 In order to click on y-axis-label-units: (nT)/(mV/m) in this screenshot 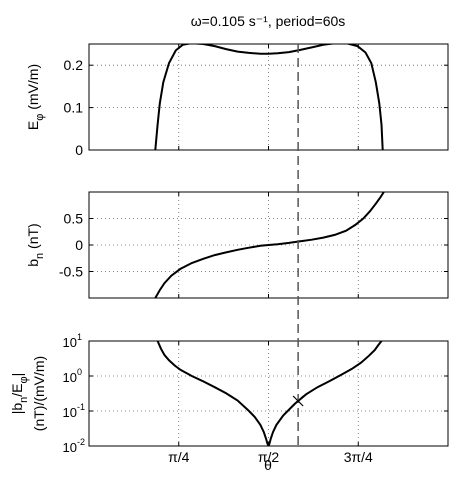, I will do `click(39, 393)`.